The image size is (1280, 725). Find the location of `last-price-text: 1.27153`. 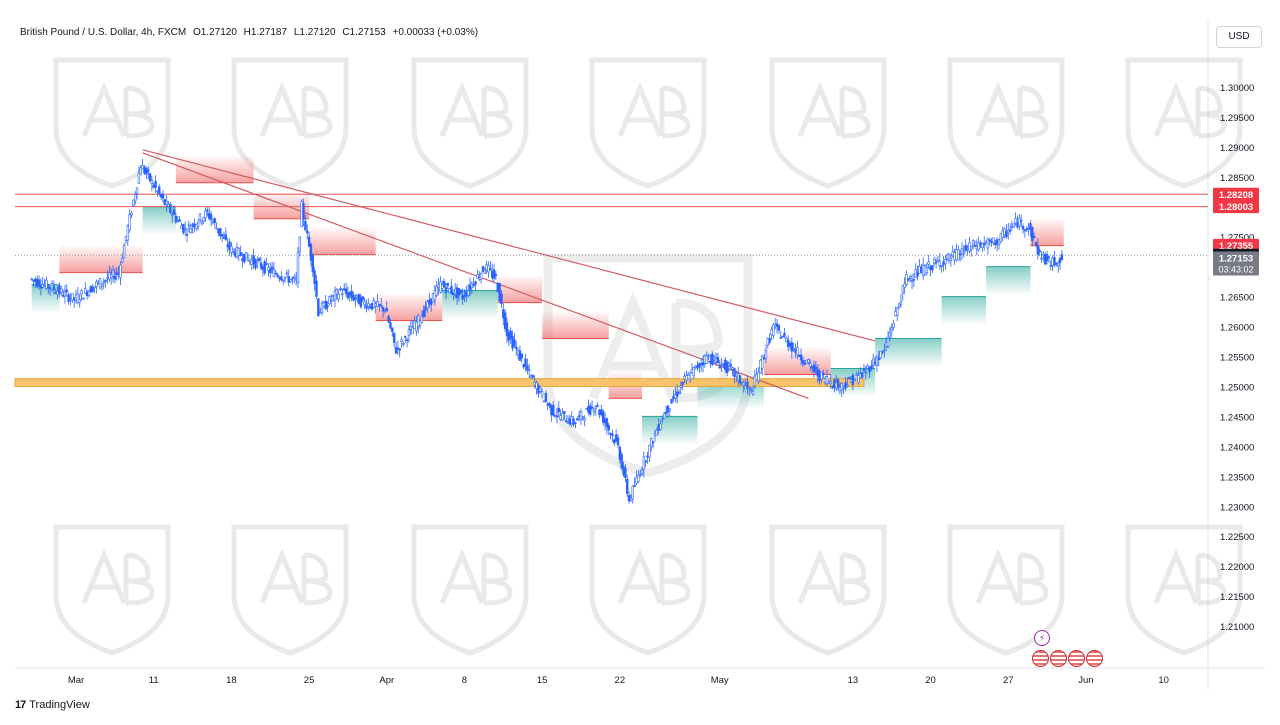

last-price-text: 1.27153 is located at coordinates (1236, 258).